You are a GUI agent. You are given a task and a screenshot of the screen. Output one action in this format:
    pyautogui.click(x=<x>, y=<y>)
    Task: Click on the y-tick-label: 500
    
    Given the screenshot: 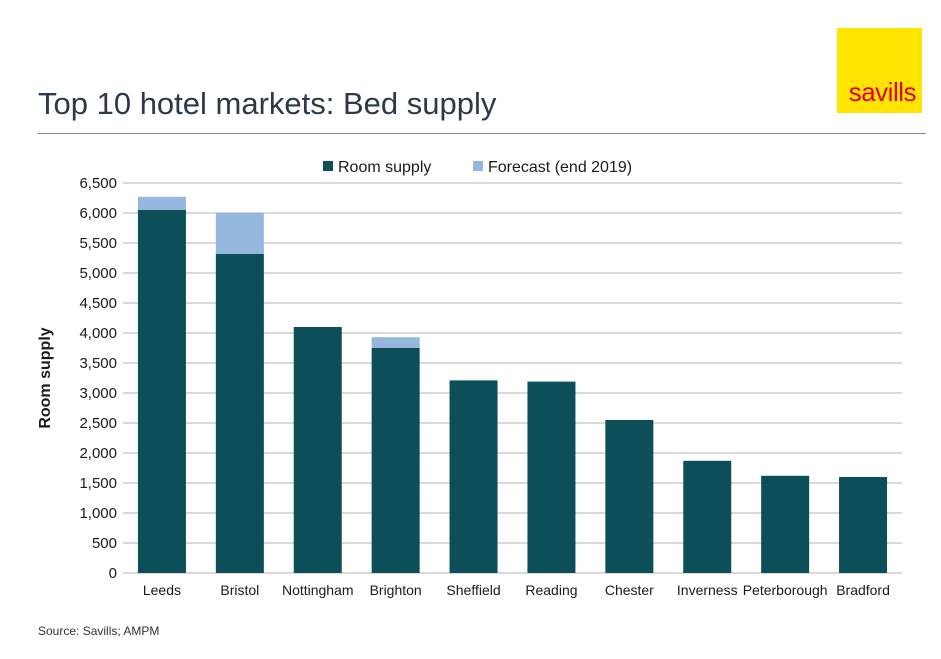 What is the action you would take?
    pyautogui.click(x=104, y=543)
    